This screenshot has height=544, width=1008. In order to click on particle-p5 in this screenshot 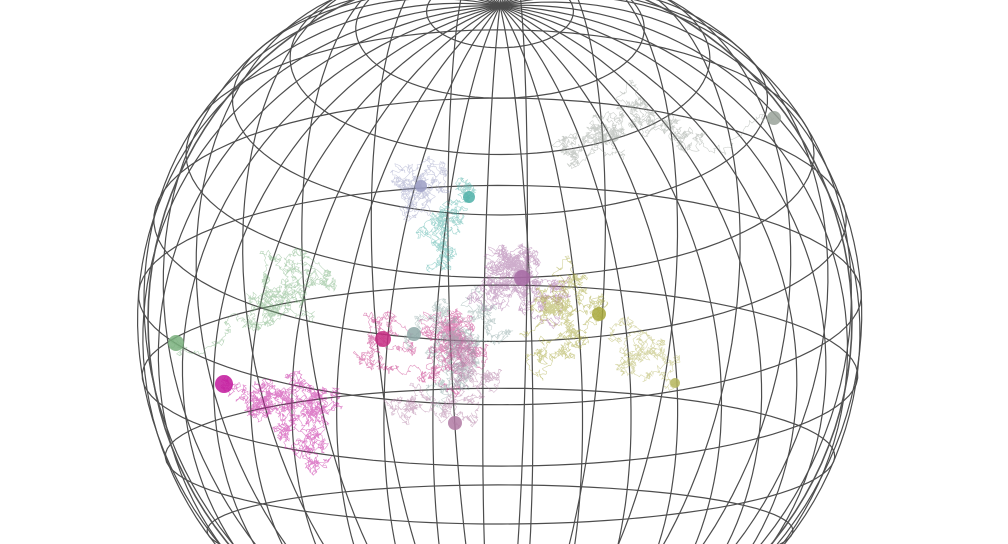, I will do `click(522, 278)`.